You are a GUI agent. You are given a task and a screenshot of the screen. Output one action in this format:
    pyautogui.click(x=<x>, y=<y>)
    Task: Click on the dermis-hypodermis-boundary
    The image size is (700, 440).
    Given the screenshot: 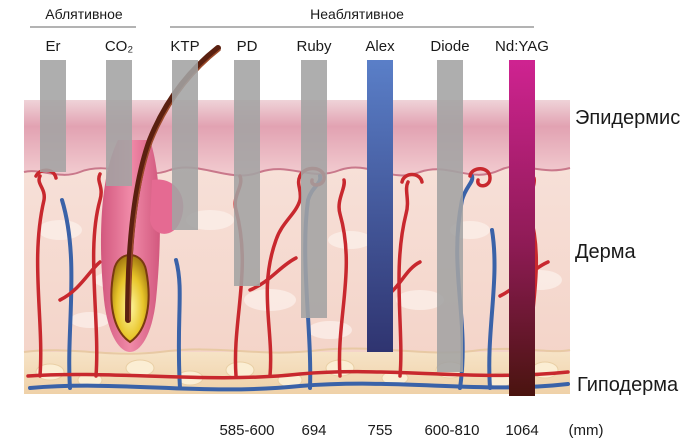 What is the action you would take?
    pyautogui.click(x=297, y=351)
    